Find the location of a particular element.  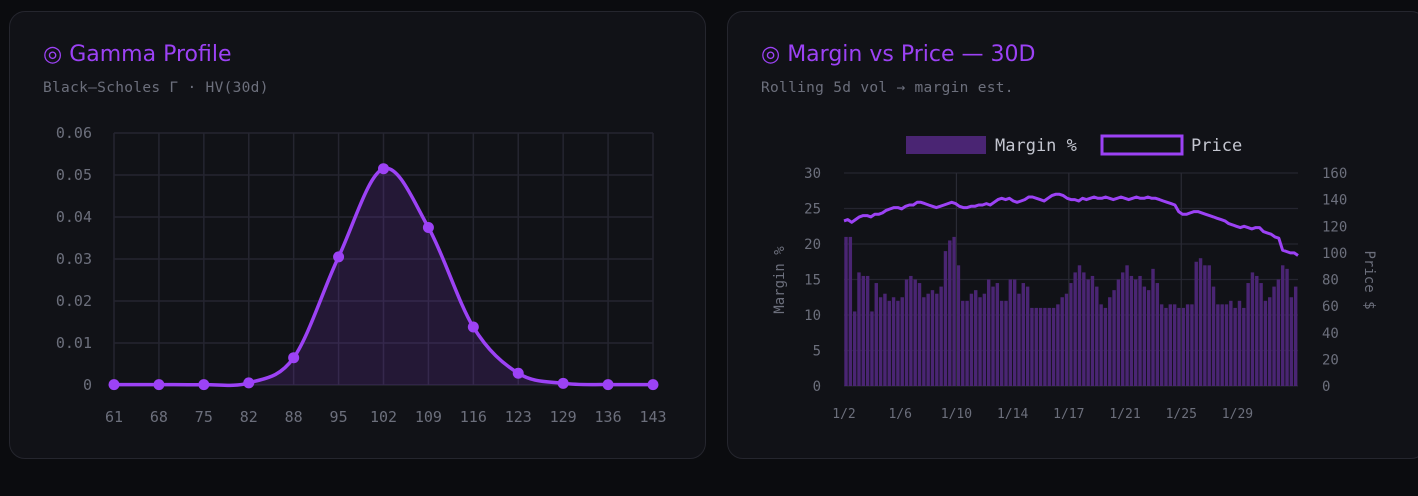

right-axis-tick: 60 is located at coordinates (1330, 307).